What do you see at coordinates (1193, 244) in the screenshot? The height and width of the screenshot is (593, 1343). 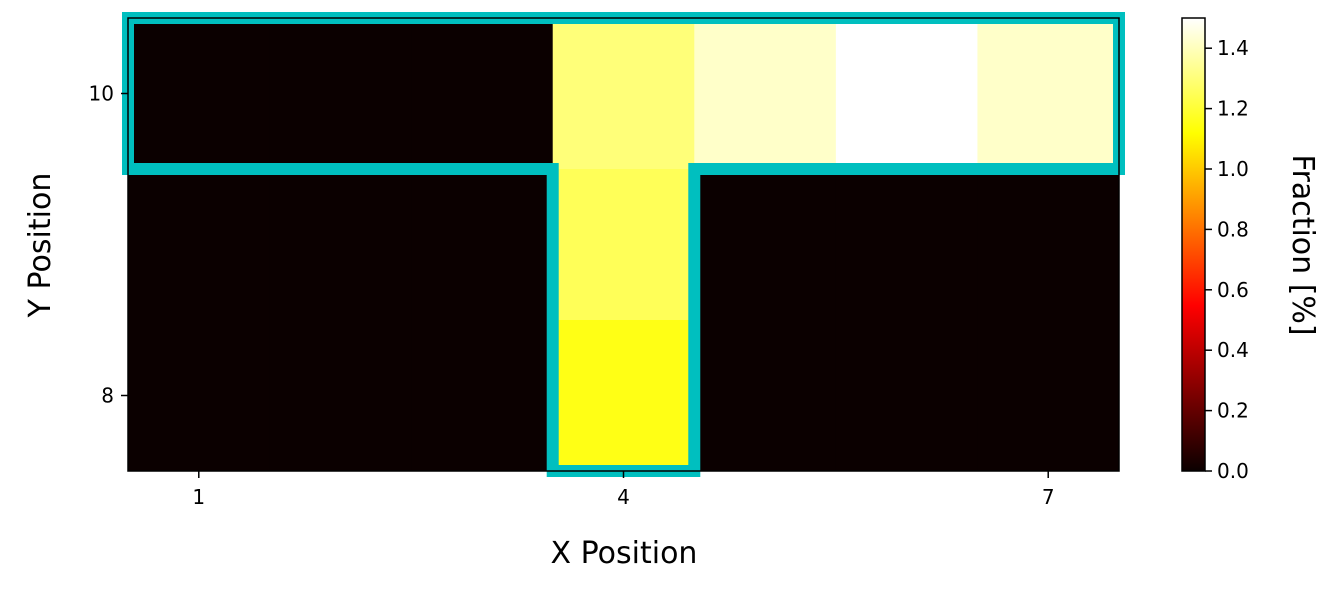 I see `colorbar` at bounding box center [1193, 244].